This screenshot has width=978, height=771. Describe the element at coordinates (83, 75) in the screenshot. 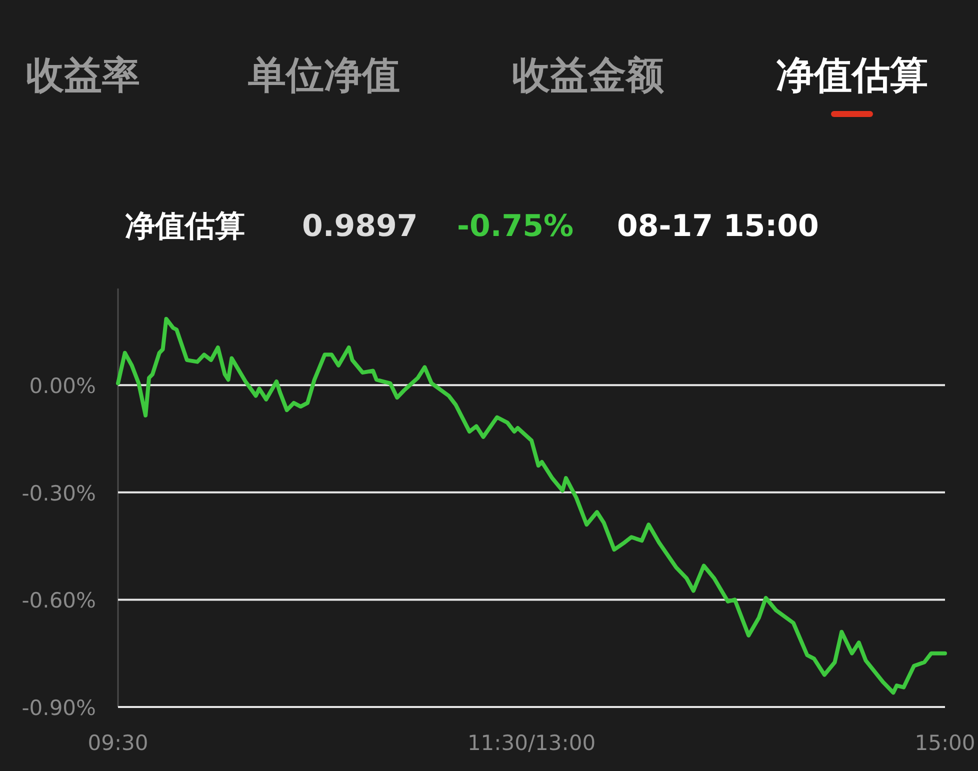

I see `text: 收益率` at that location.